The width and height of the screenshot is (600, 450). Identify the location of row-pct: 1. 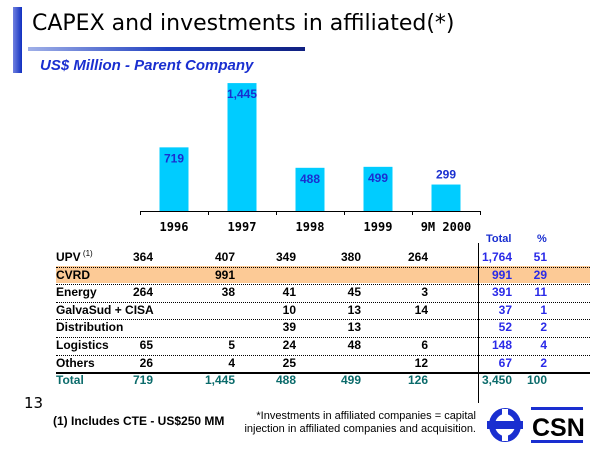
(543, 310).